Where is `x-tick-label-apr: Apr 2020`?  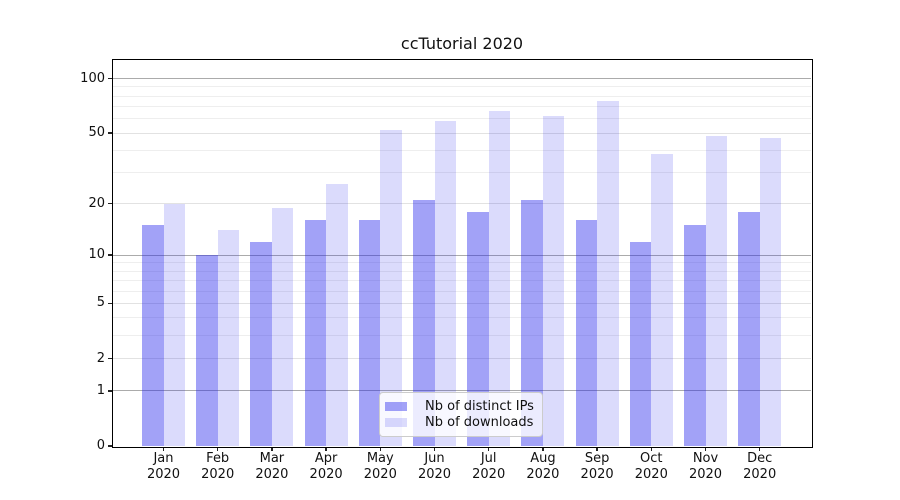 x-tick-label-apr: Apr 2020 is located at coordinates (326, 466).